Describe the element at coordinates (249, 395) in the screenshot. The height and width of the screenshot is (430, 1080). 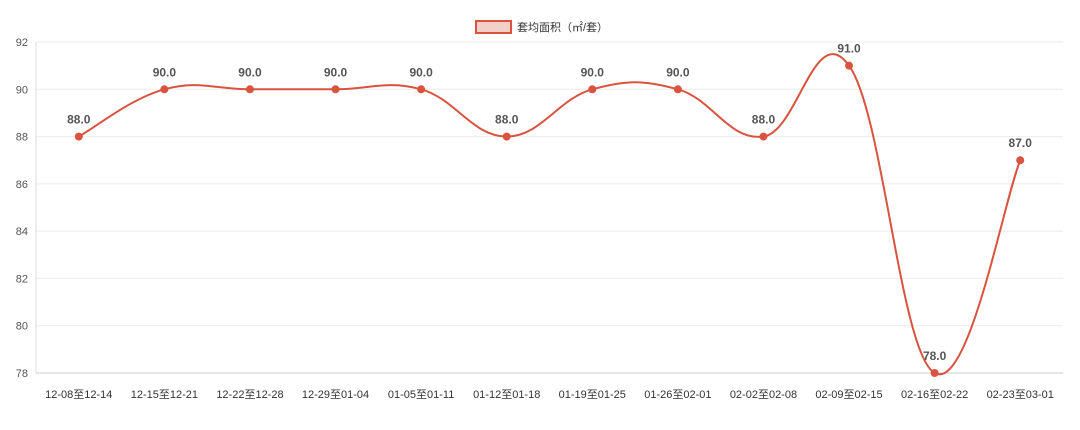
I see `x-tick-label: 12-22至12-28` at that location.